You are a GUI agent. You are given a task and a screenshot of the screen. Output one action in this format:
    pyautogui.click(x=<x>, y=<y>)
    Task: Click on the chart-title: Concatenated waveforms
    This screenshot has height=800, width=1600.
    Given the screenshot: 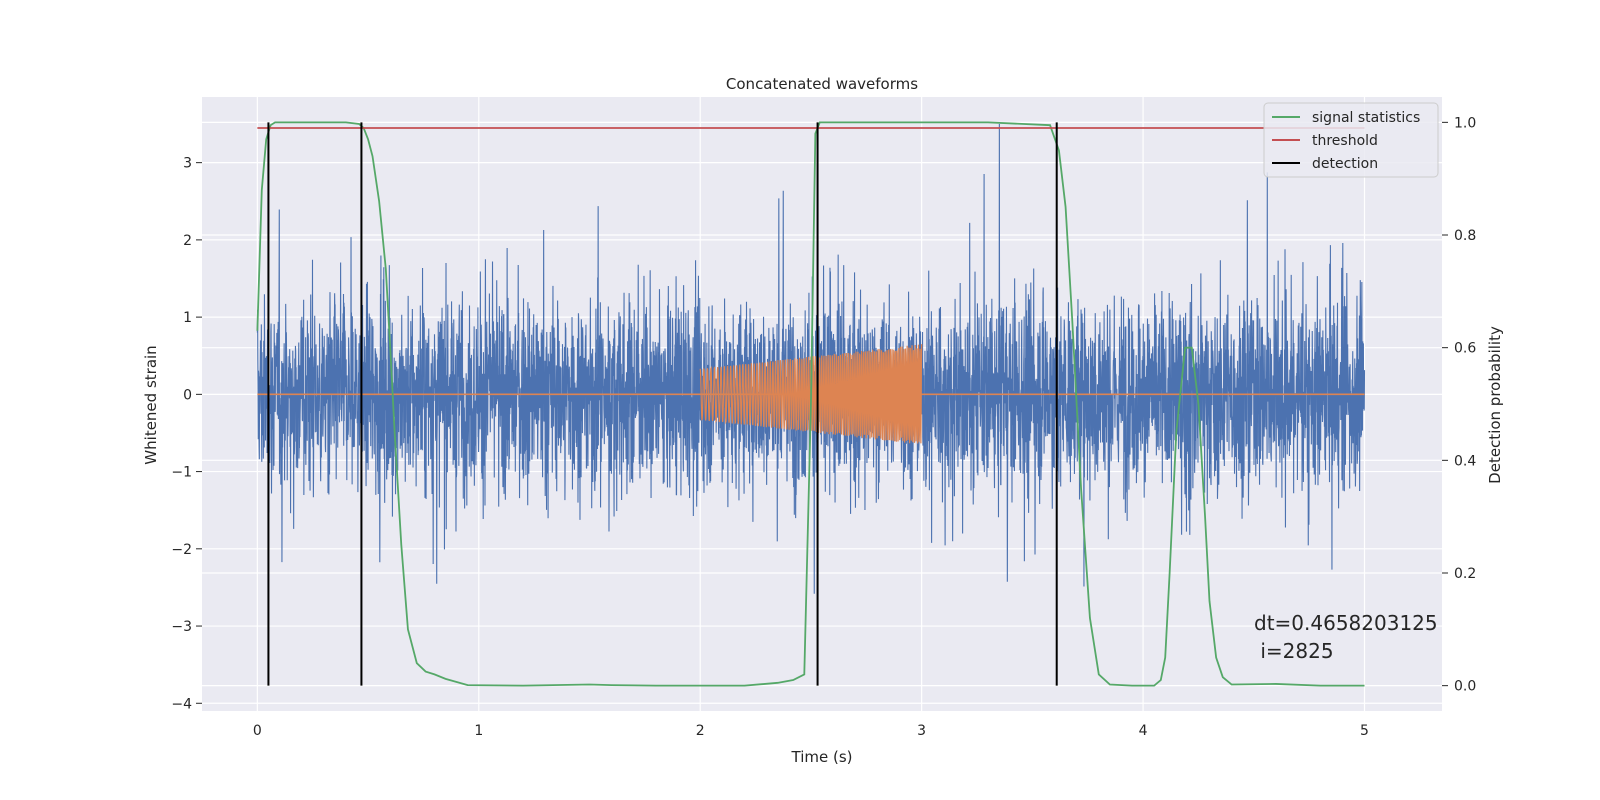 What is the action you would take?
    pyautogui.click(x=822, y=84)
    